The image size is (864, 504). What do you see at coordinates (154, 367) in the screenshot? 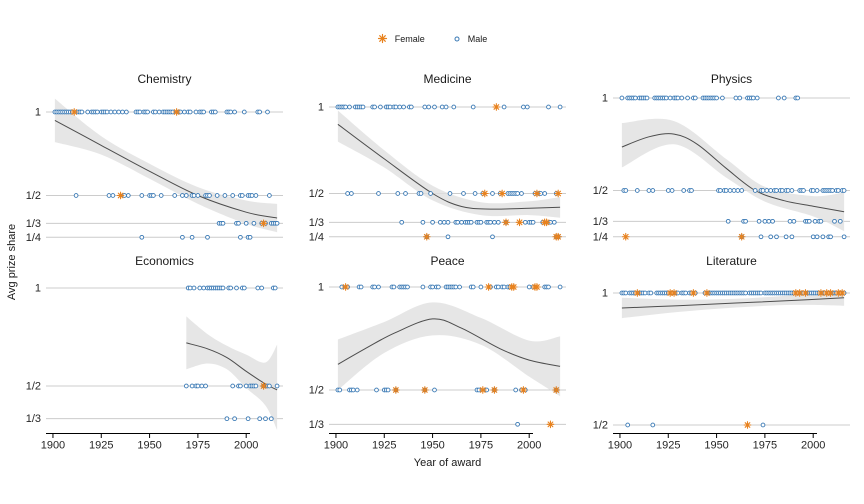
I see `panel-plot-economics: 1 1/2 1/3 1900 1925 1950 1975 2000` at bounding box center [154, 367].